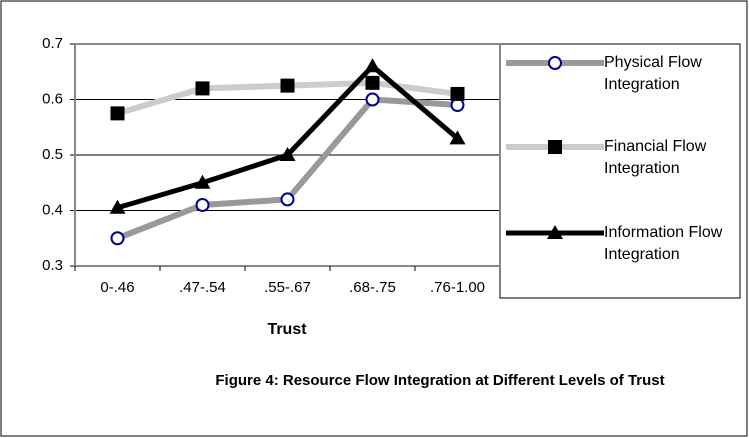 The image size is (749, 438). What do you see at coordinates (663, 243) in the screenshot?
I see `legend-label: Information Flow Integration` at bounding box center [663, 243].